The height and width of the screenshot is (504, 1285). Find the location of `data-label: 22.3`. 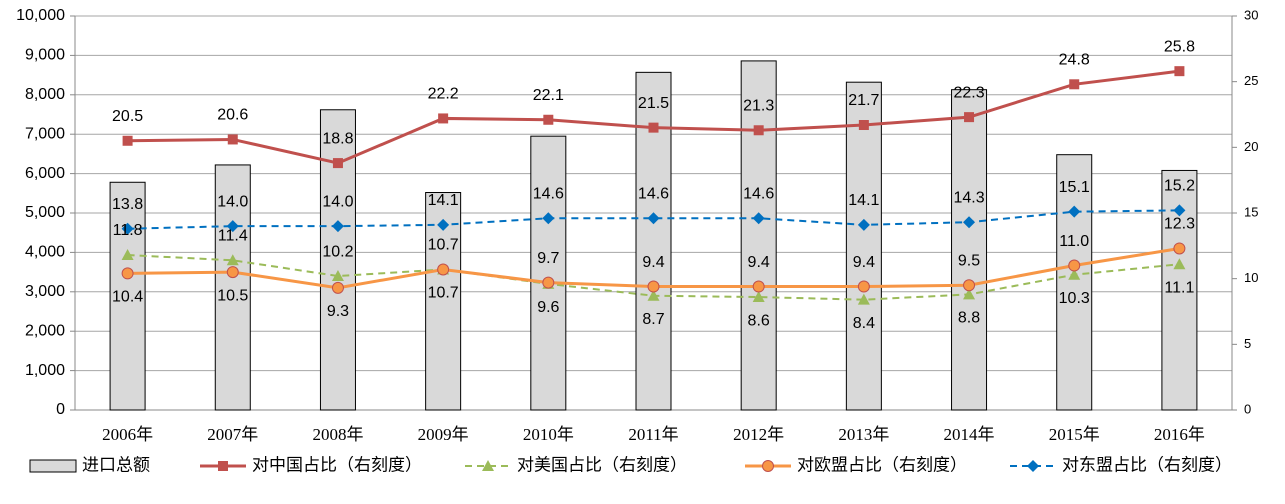

data-label: 22.3 is located at coordinates (968, 92).